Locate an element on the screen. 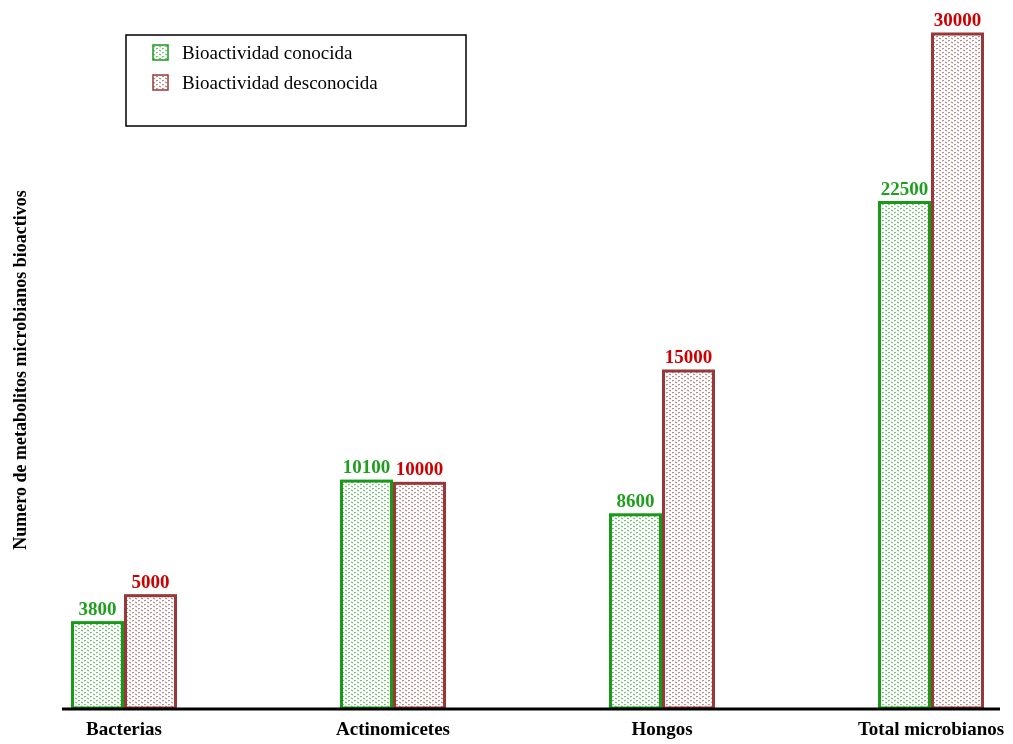 This screenshot has height=744, width=1013. data-label: 10100 is located at coordinates (366, 467).